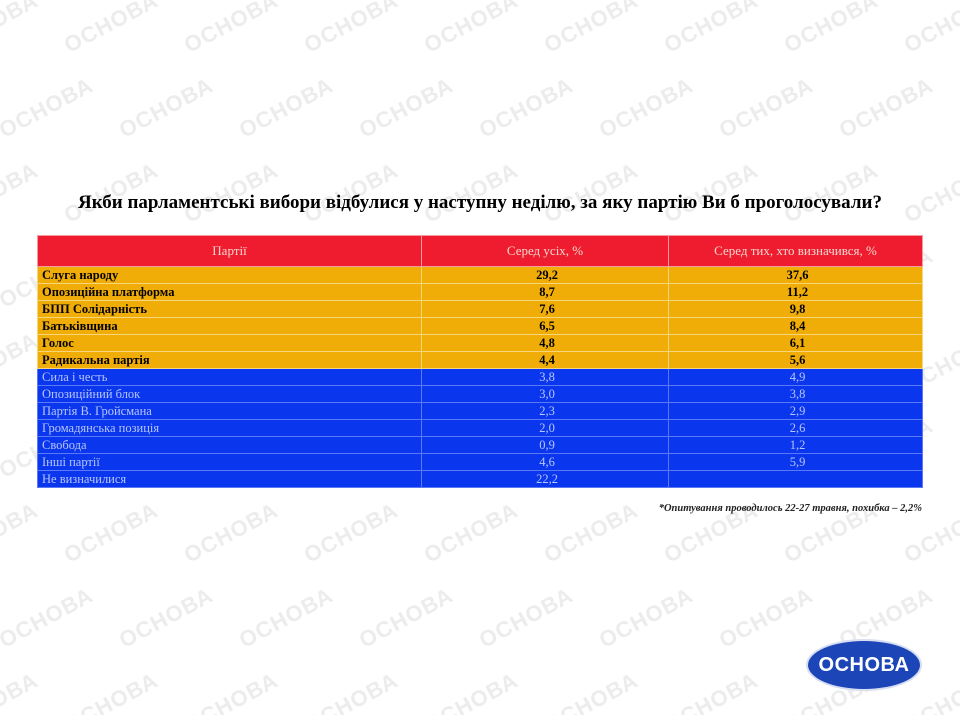 The image size is (960, 715). What do you see at coordinates (545, 309) in the screenshot?
I see `cell-all: 7,6` at bounding box center [545, 309].